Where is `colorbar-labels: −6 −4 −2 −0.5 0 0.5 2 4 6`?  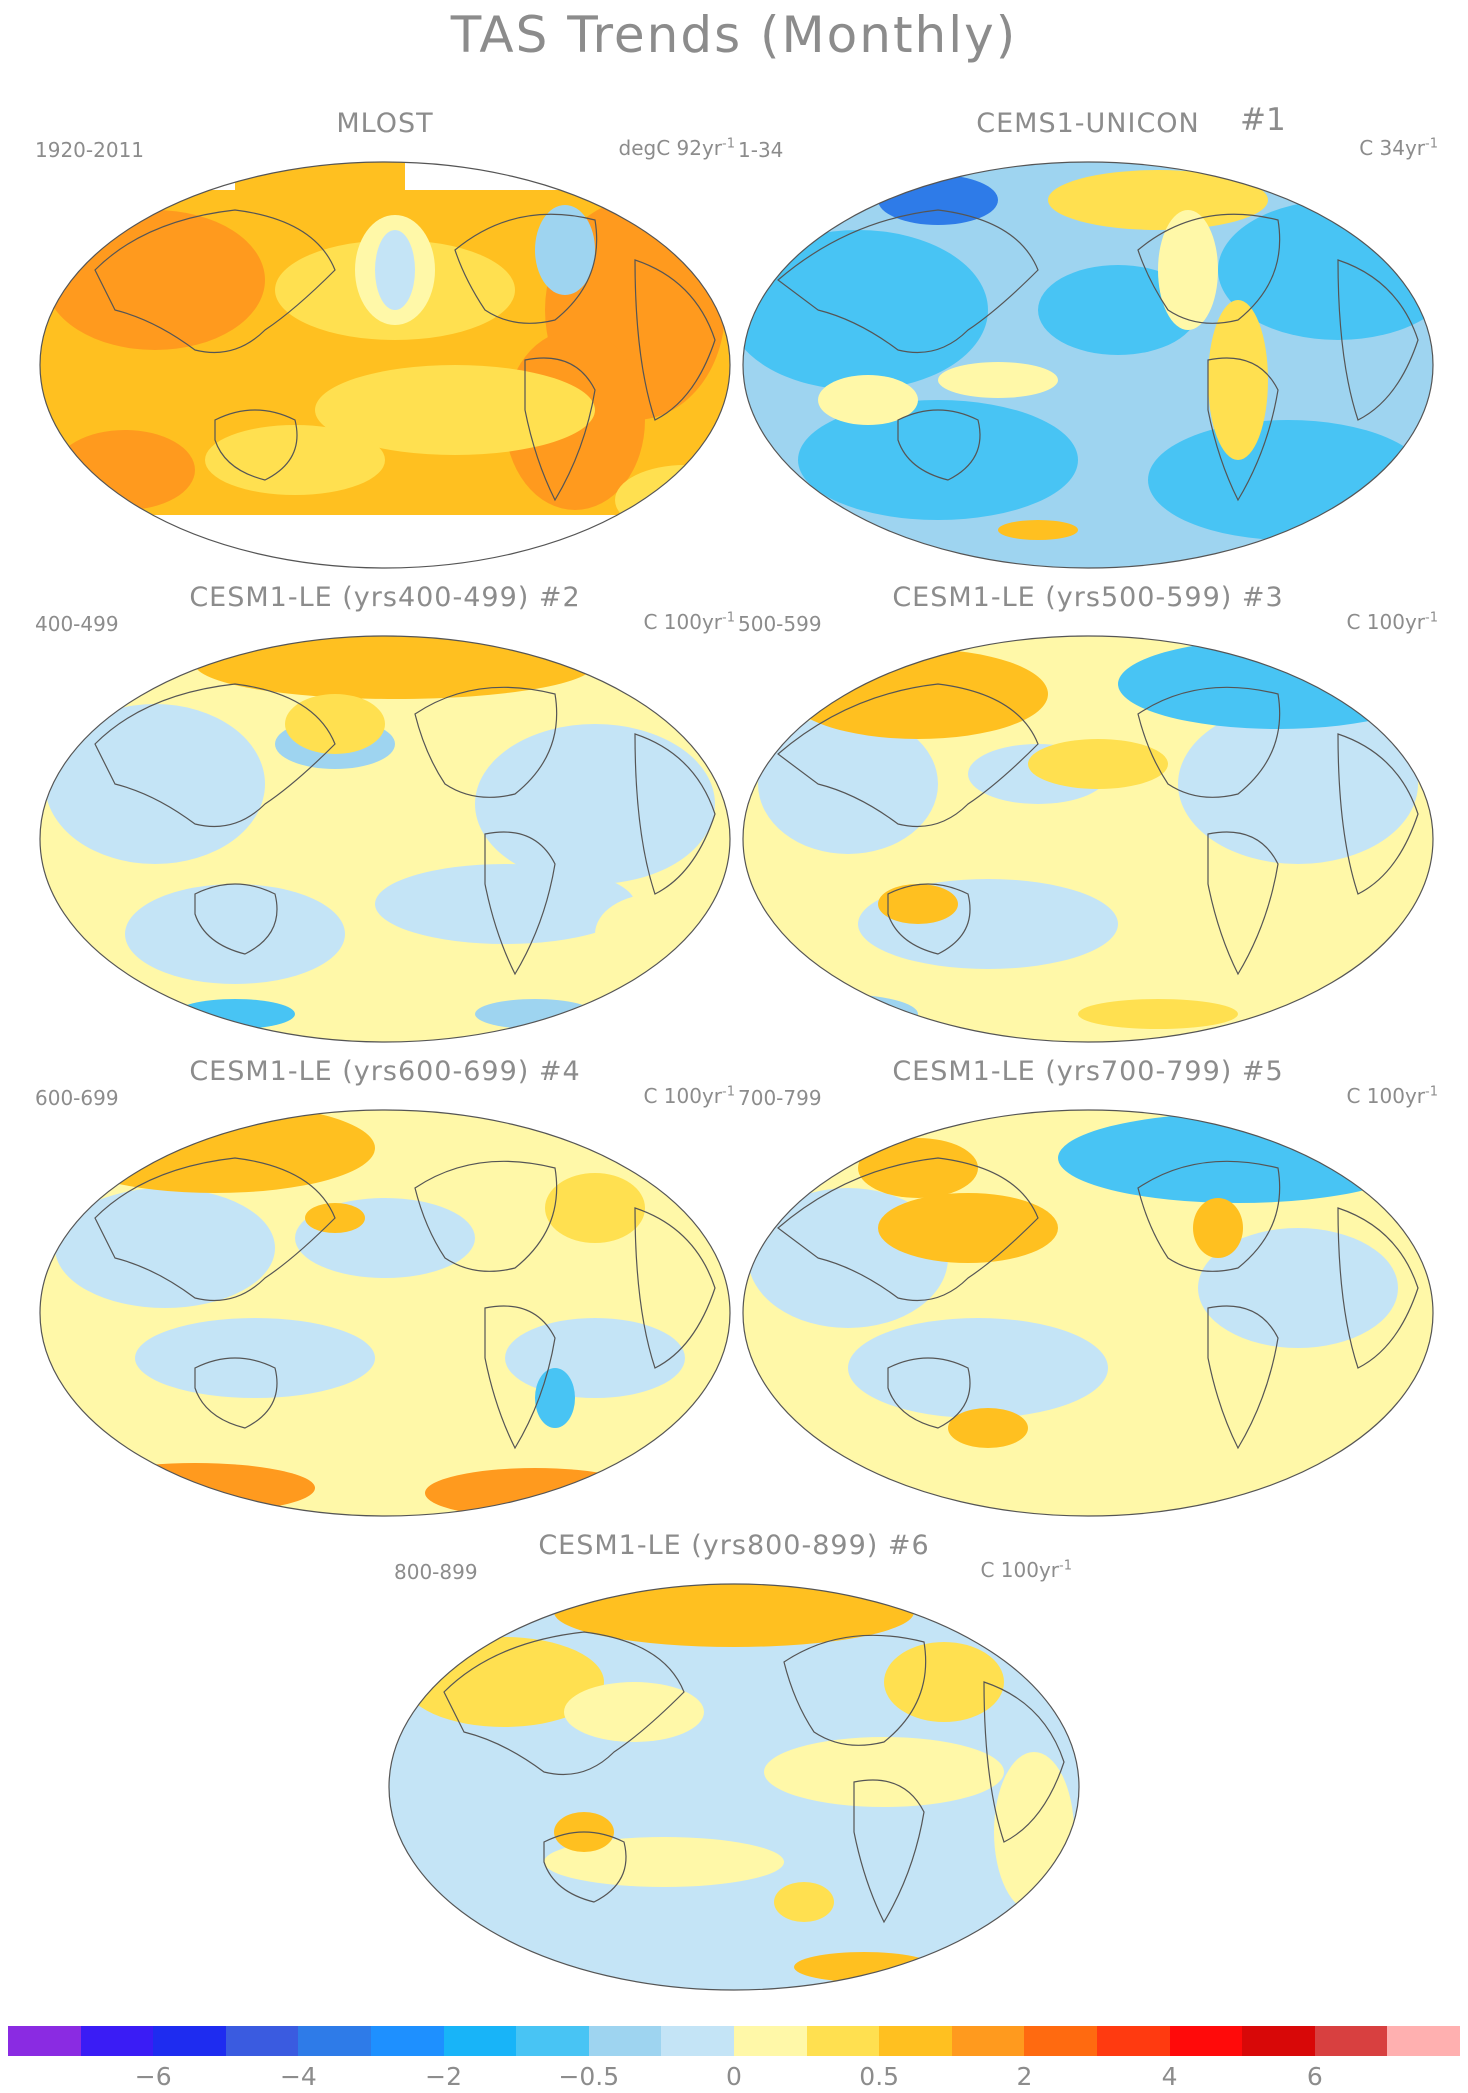
colorbar-labels: −6 −4 −2 −0.5 0 0.5 2 4 6 is located at coordinates (734, 2077).